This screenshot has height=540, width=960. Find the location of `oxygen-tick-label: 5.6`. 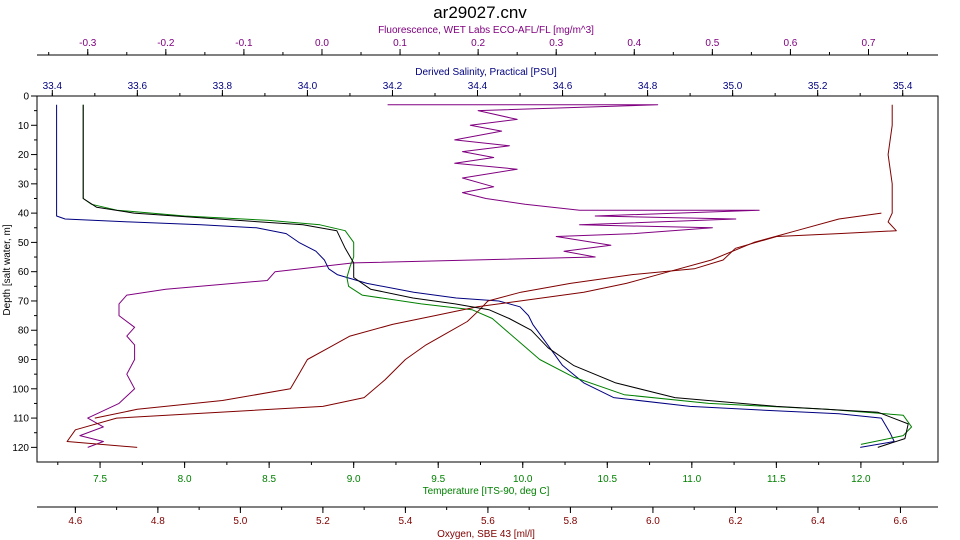

oxygen-tick-label: 5.6 is located at coordinates (488, 521).